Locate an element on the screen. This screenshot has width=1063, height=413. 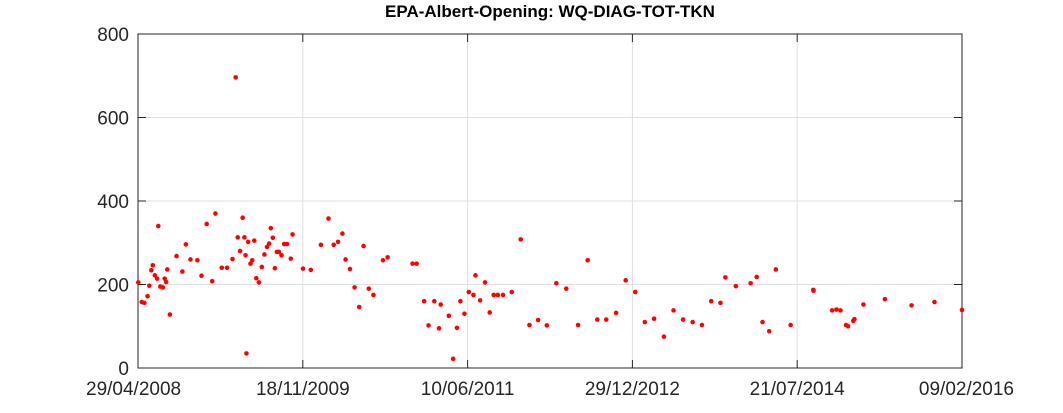
y-tick-label: 400 is located at coordinates (113, 202).